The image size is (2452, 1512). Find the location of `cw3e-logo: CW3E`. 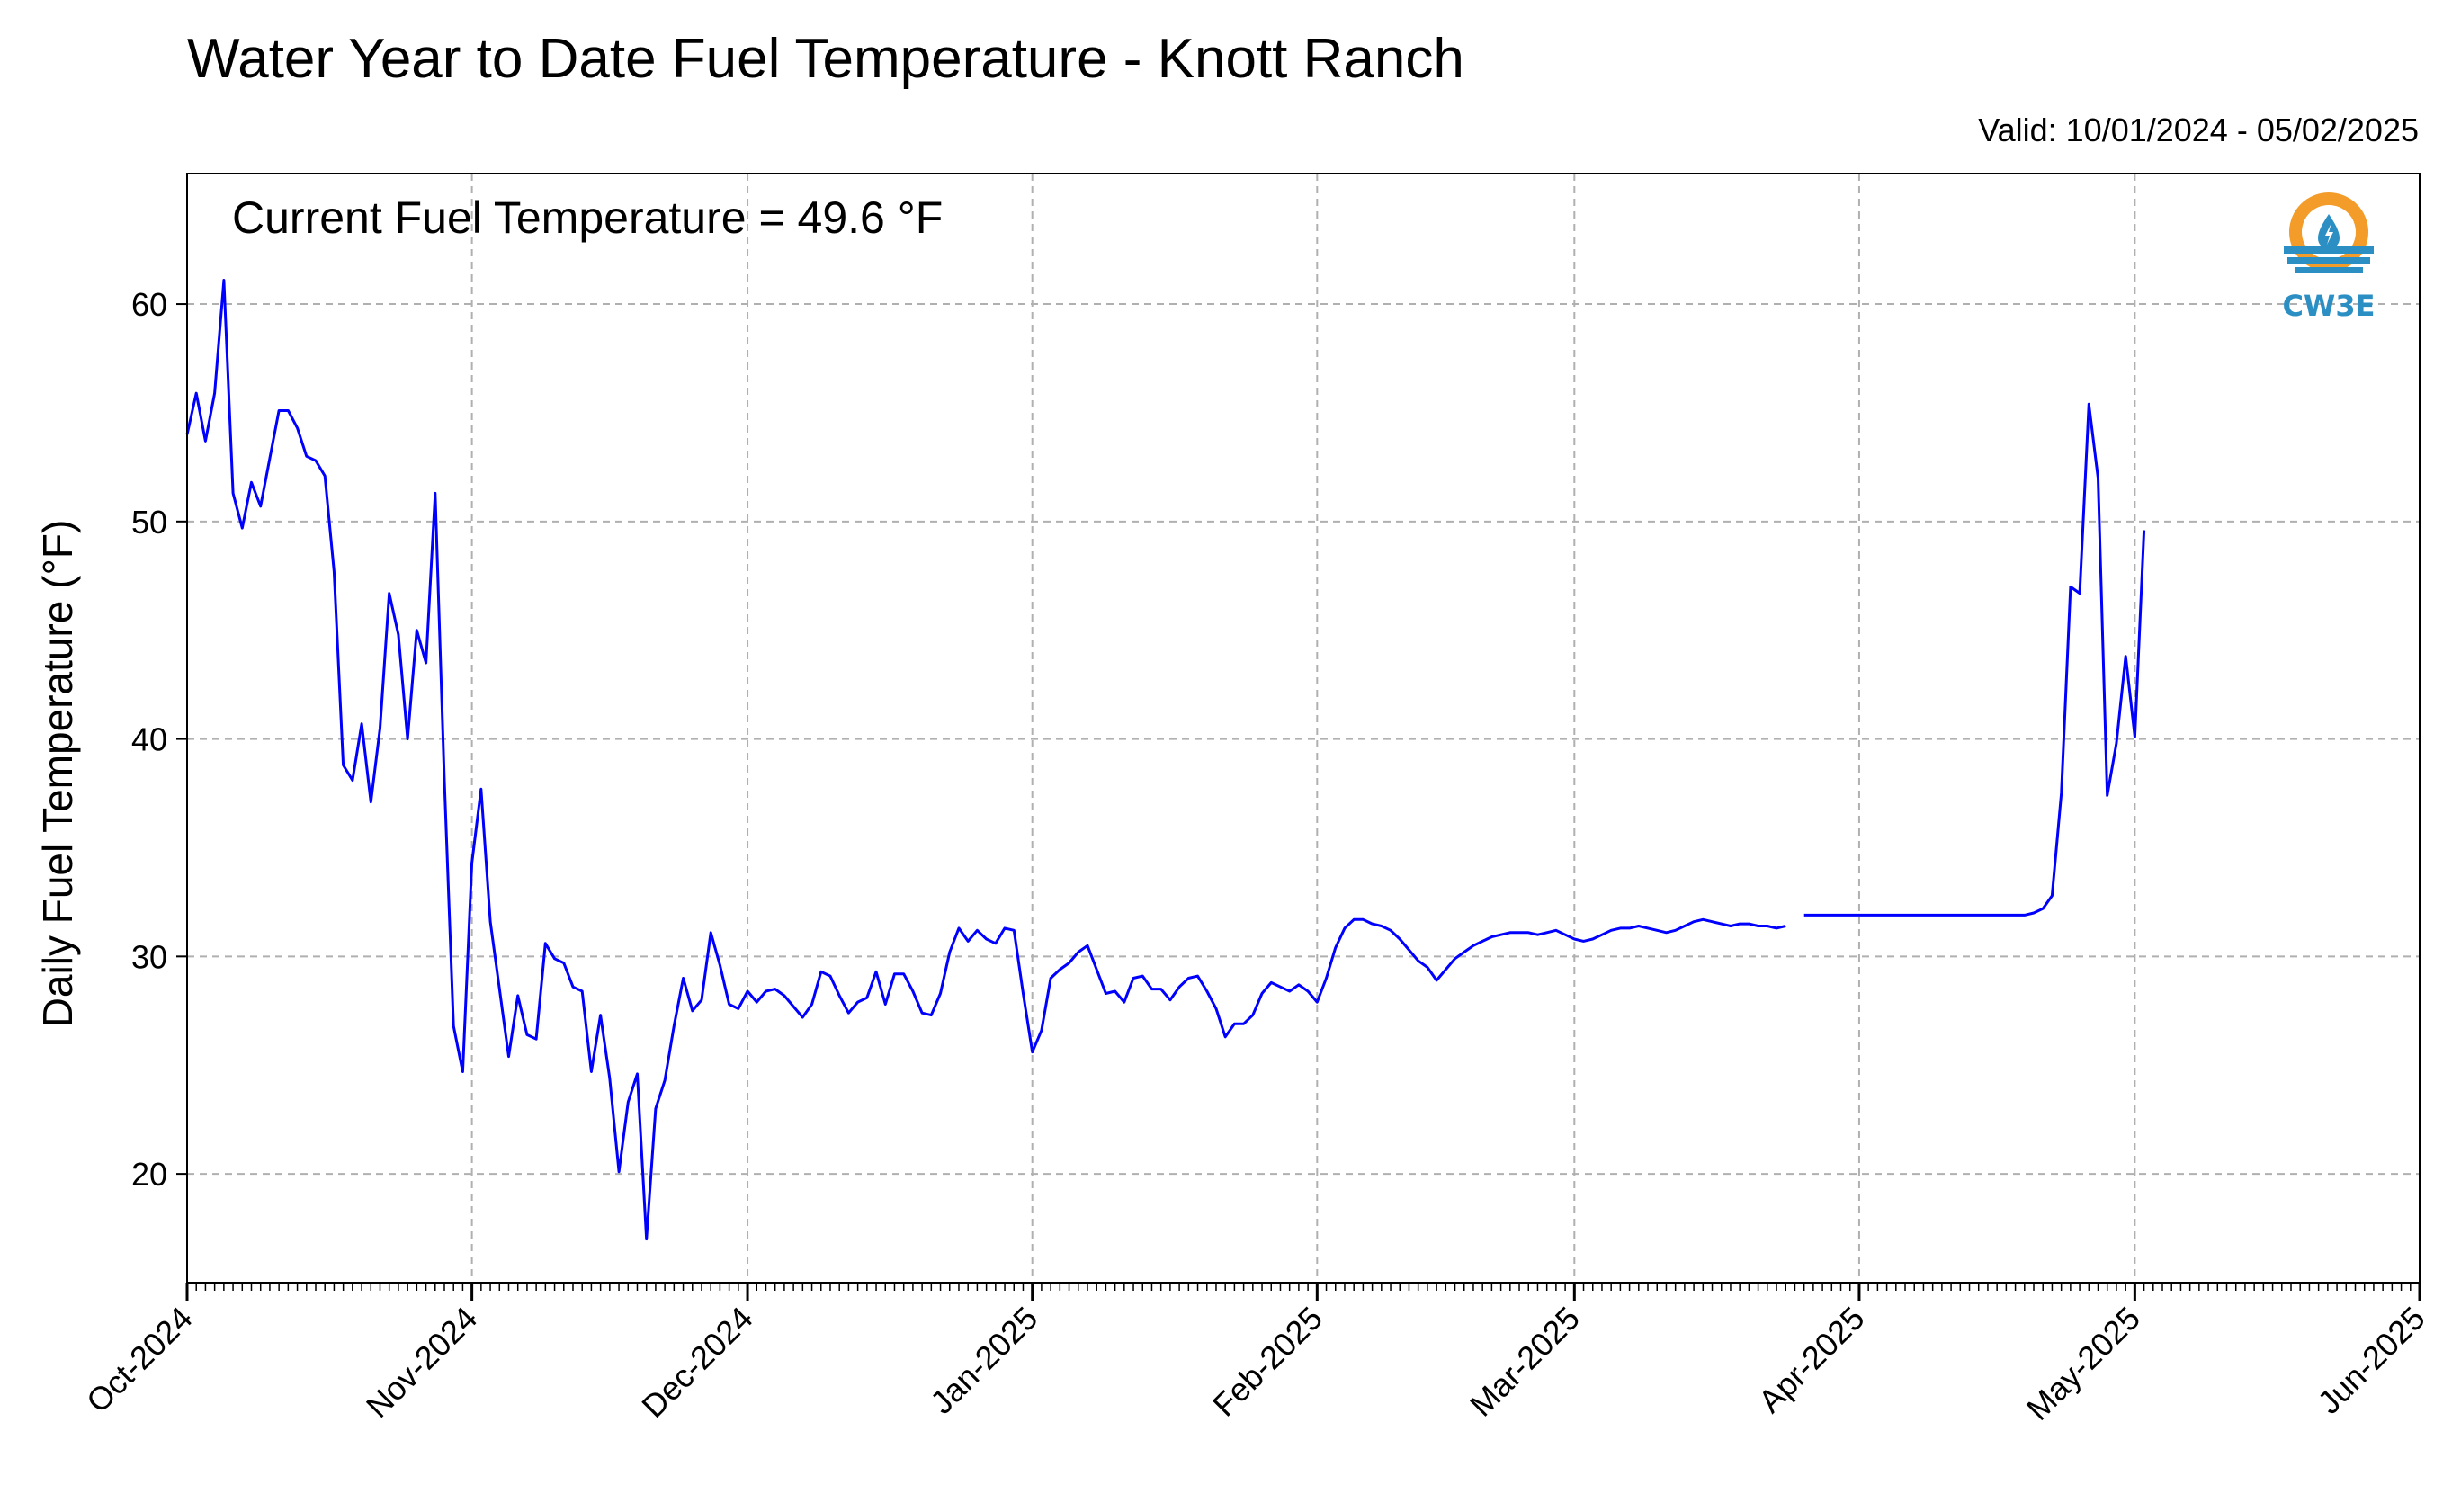

cw3e-logo: CW3E is located at coordinates (2329, 257).